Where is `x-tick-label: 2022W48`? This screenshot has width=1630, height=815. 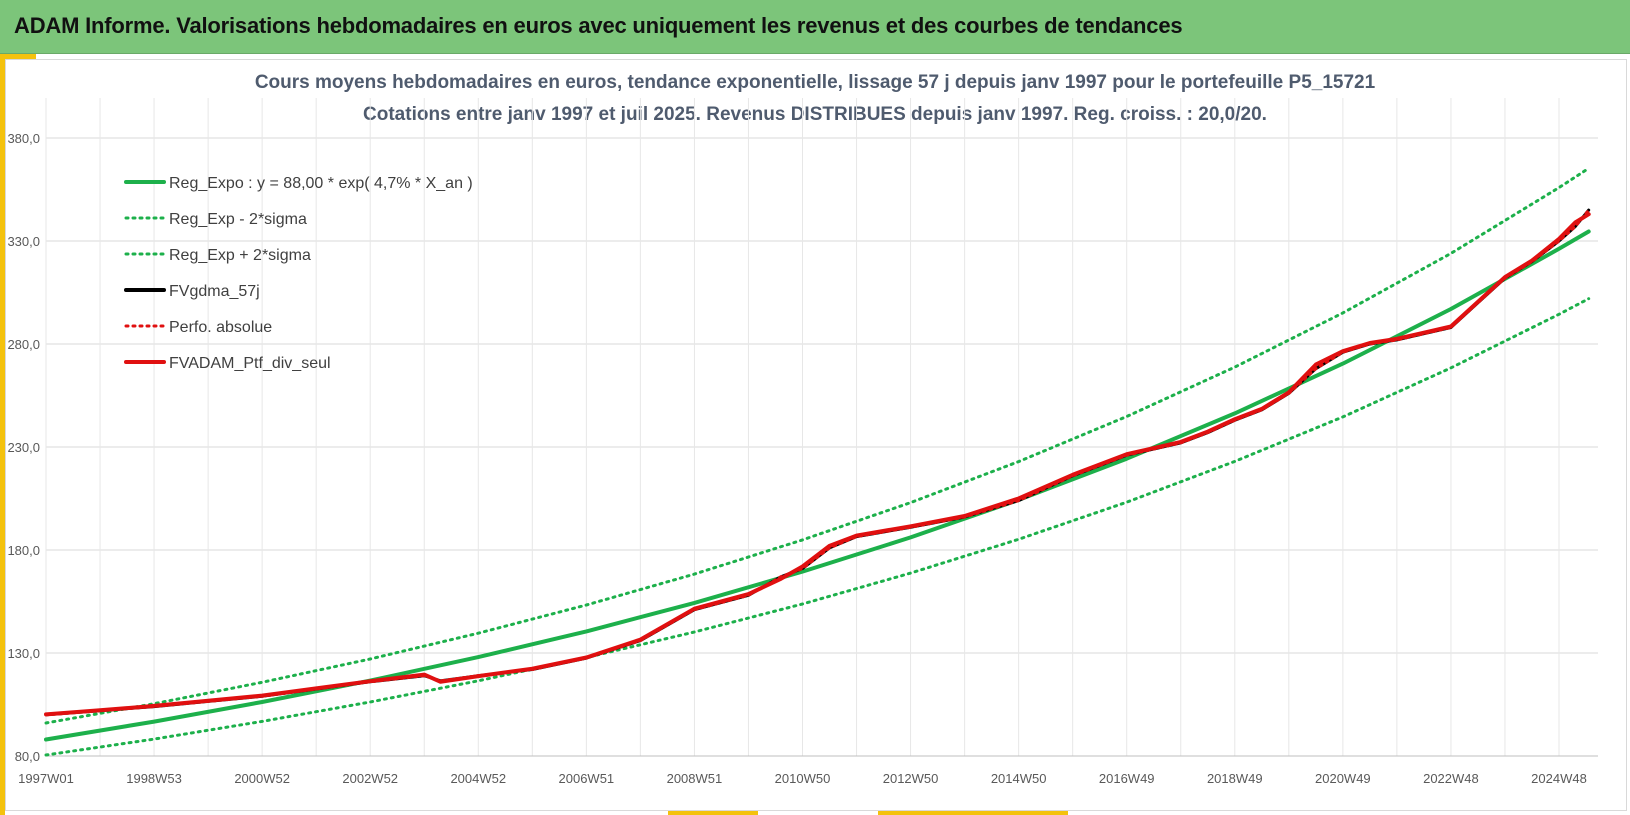 x-tick-label: 2022W48 is located at coordinates (1451, 778).